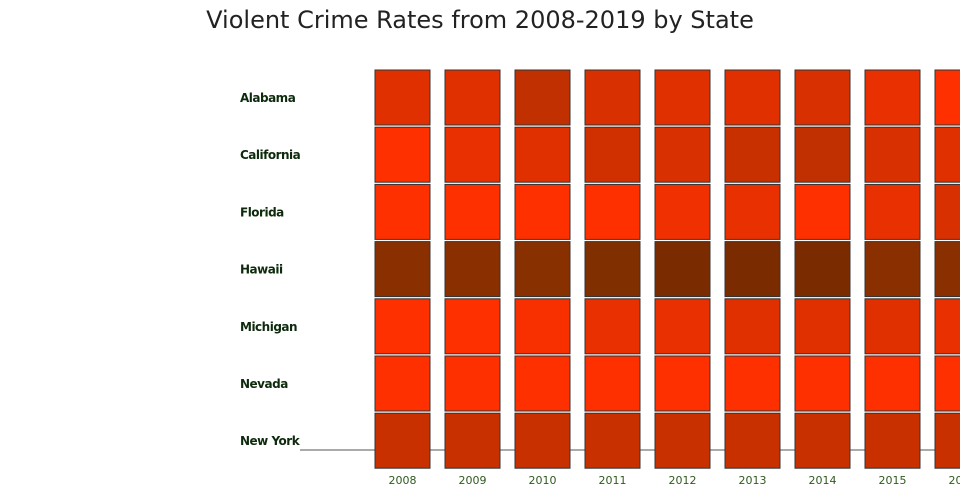 This screenshot has height=500, width=960. What do you see at coordinates (954, 480) in the screenshot?
I see `column-label: 2016` at bounding box center [954, 480].